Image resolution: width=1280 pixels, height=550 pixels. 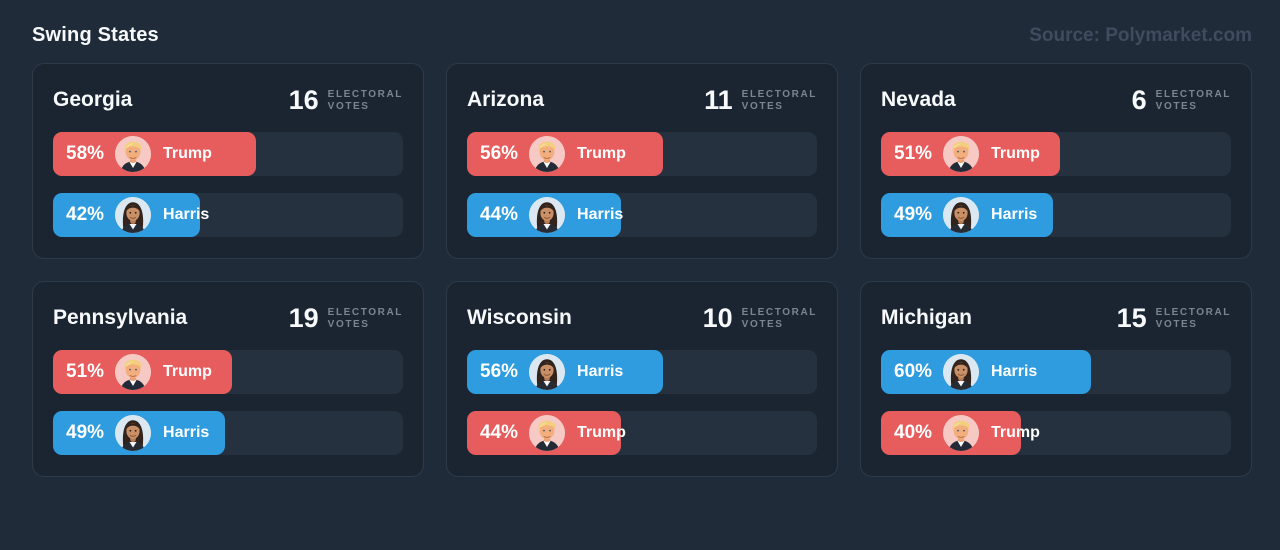 What do you see at coordinates (95, 35) in the screenshot?
I see `page-title: Swing States` at bounding box center [95, 35].